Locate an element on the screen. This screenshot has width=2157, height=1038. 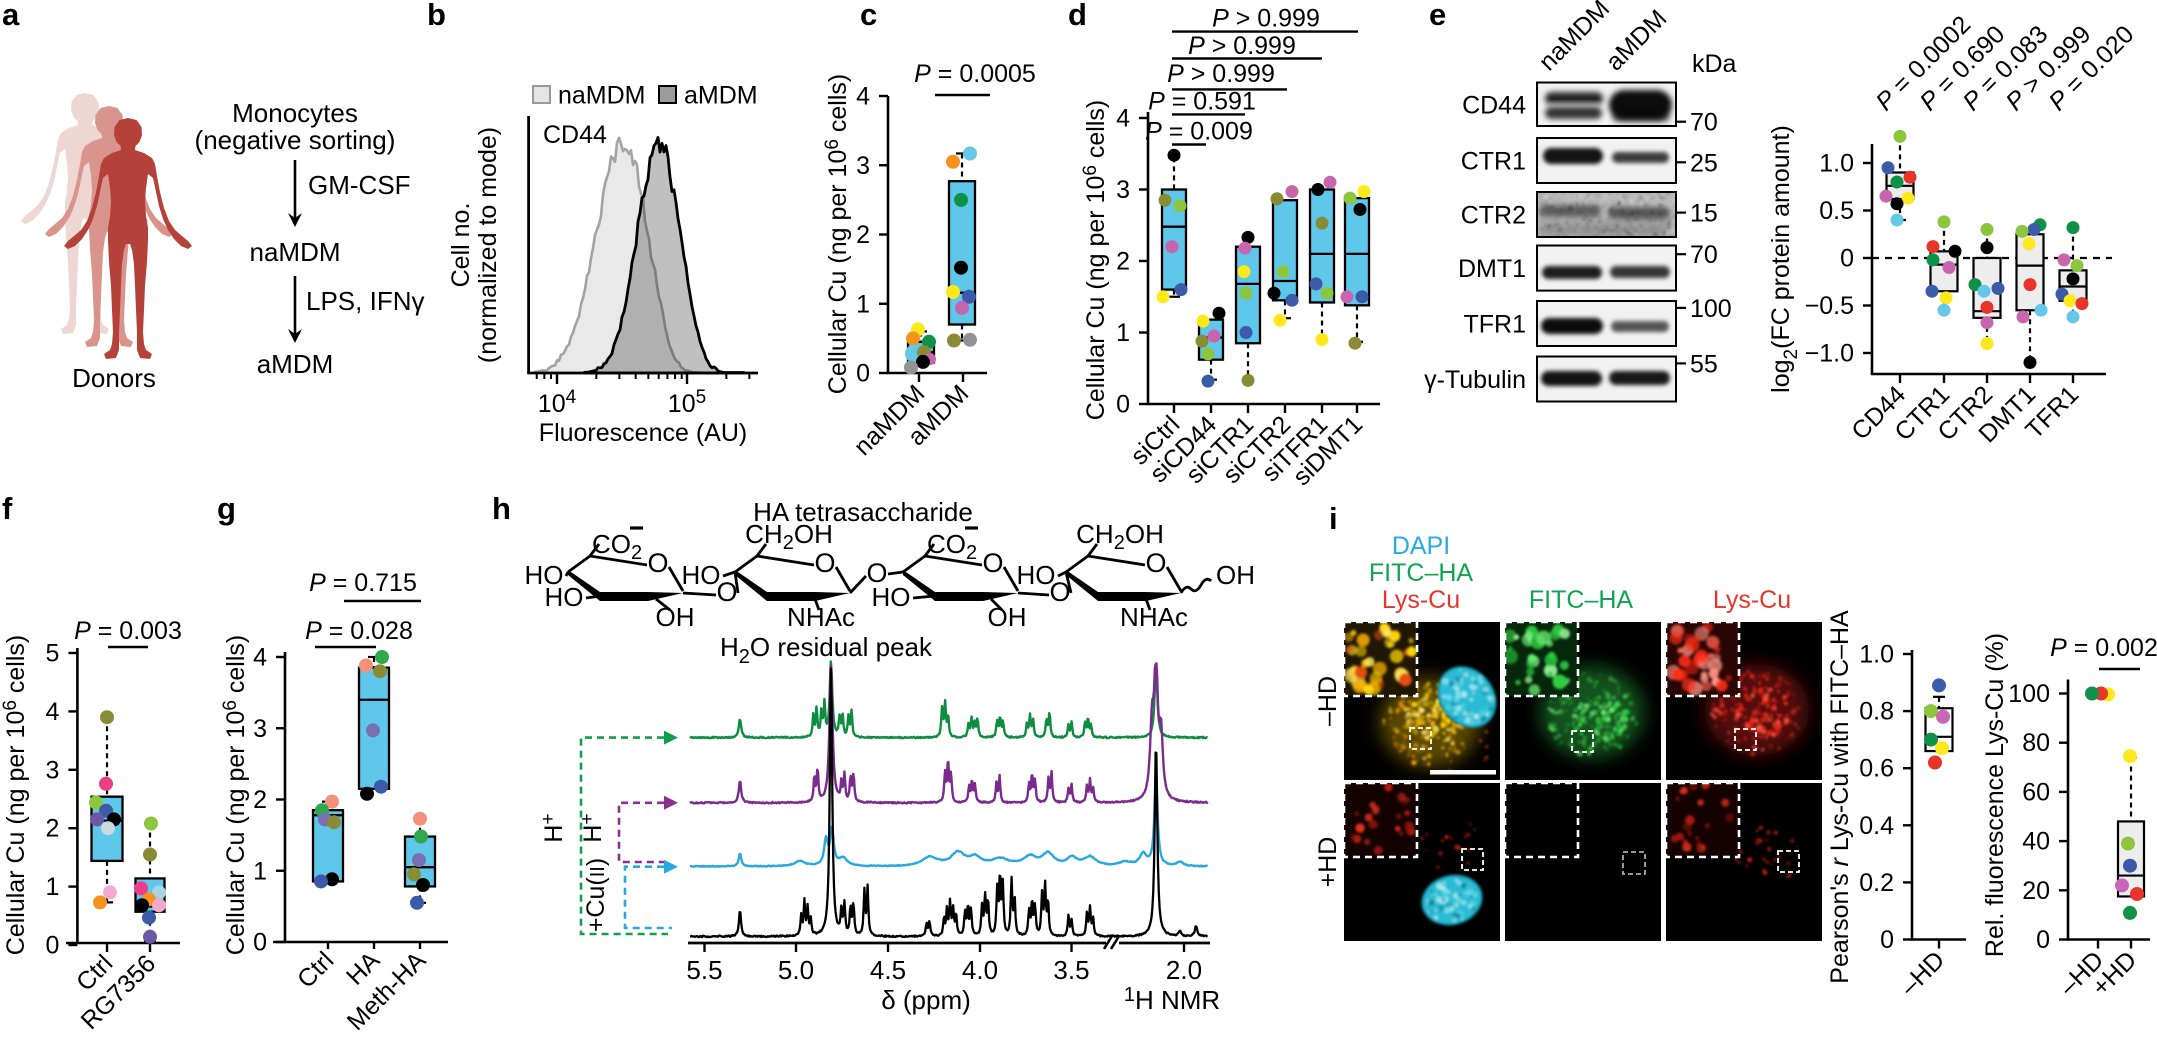
svg-text: LPS, IFNγ is located at coordinates (365, 301).